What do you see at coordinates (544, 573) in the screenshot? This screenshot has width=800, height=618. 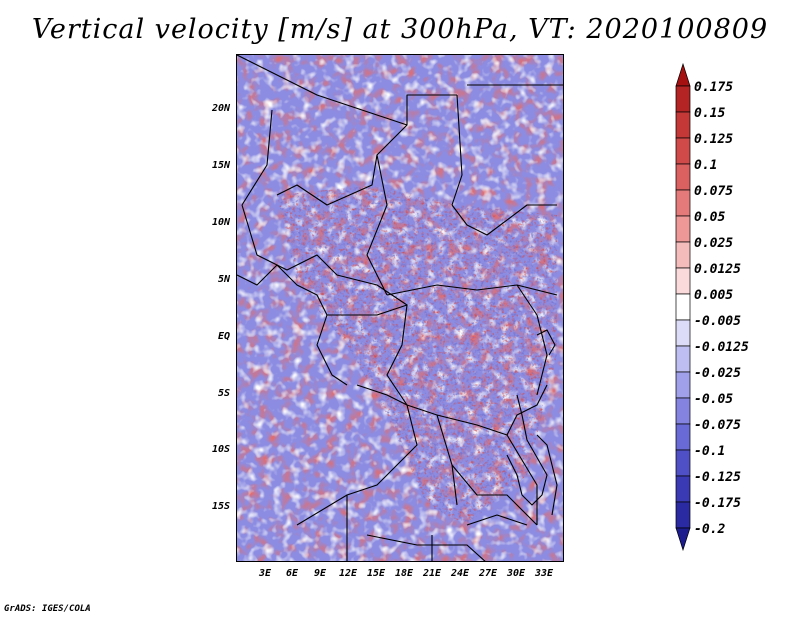 I see `lon-label: 33E` at bounding box center [544, 573].